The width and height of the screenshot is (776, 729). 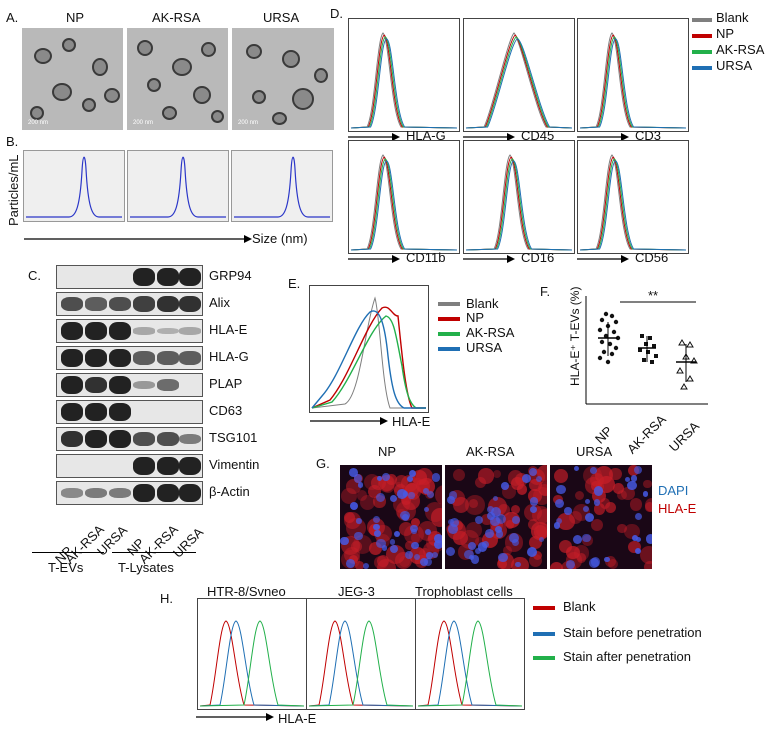 I want to click on legend-h-before-swatch, so click(x=544, y=634).